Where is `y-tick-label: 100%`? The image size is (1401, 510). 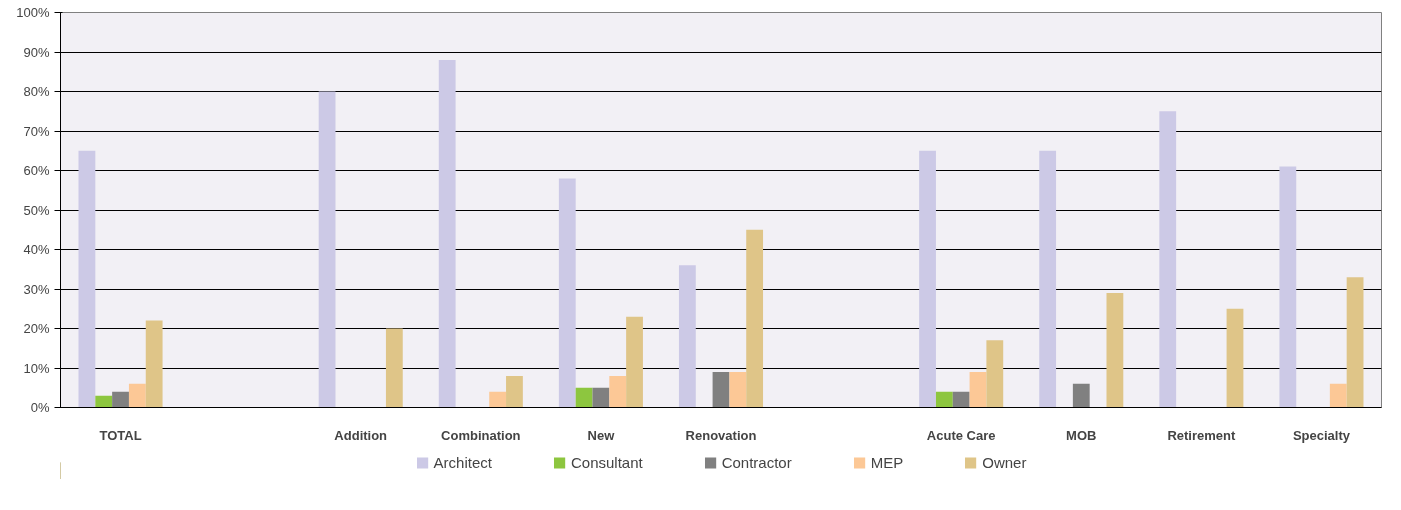 y-tick-label: 100% is located at coordinates (33, 12).